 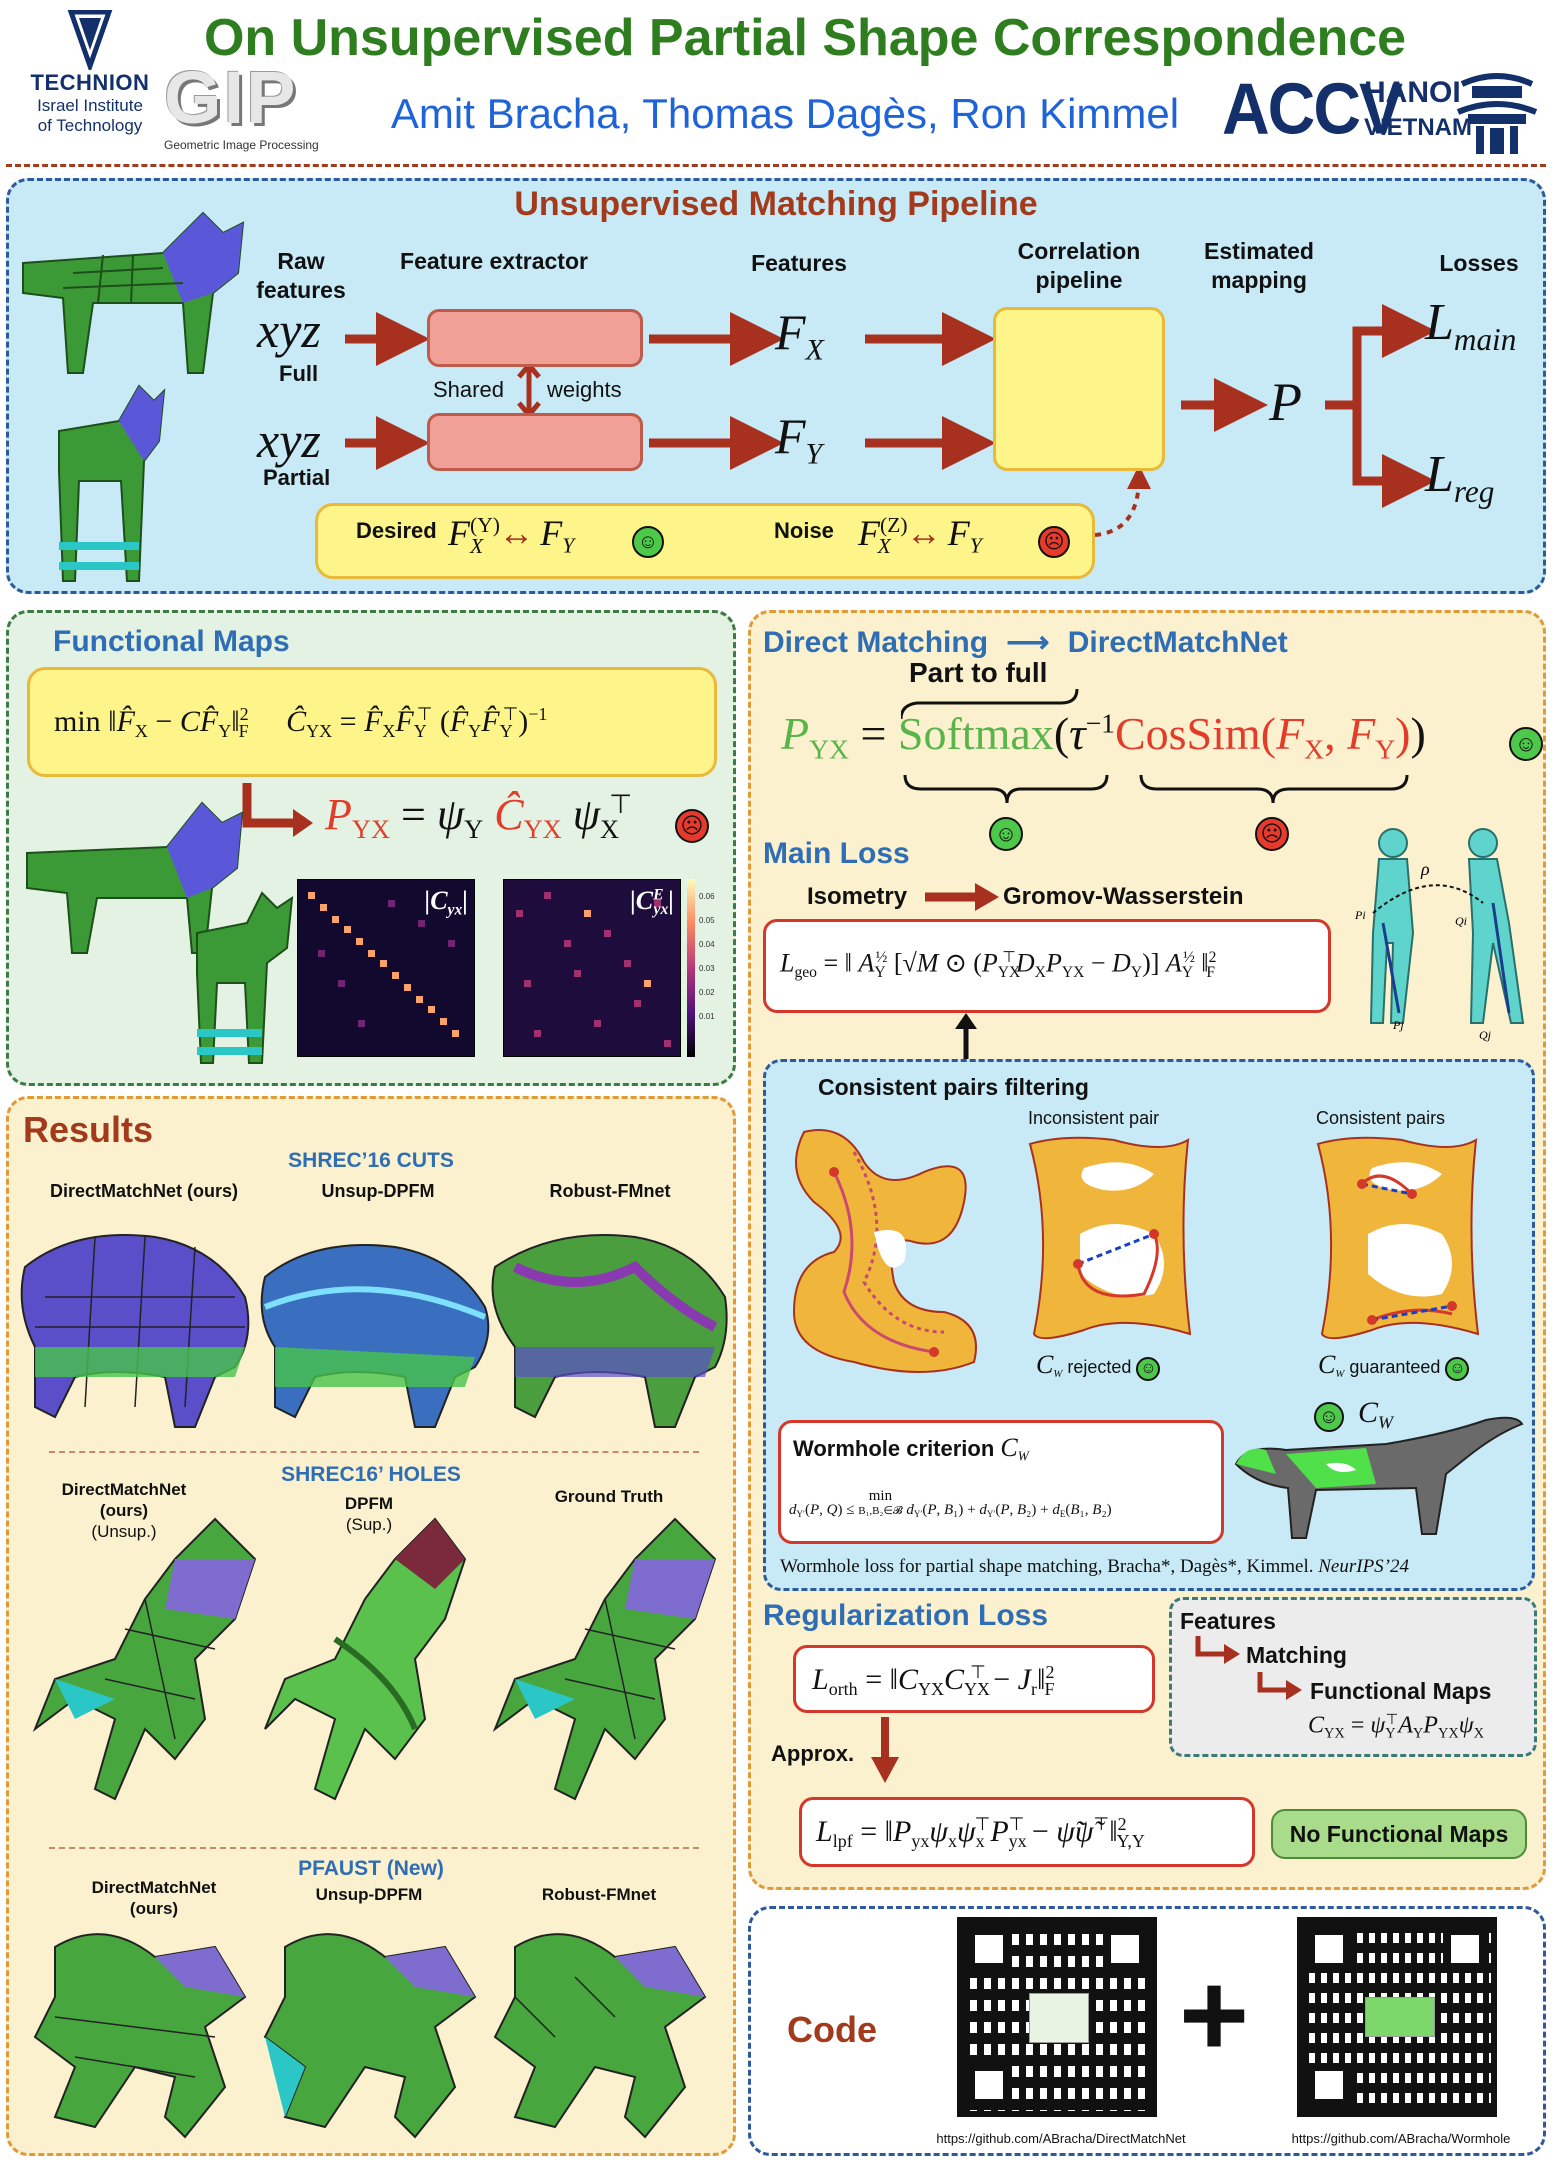 I want to click on heatmap-cyx-e-cells, so click(x=593, y=969).